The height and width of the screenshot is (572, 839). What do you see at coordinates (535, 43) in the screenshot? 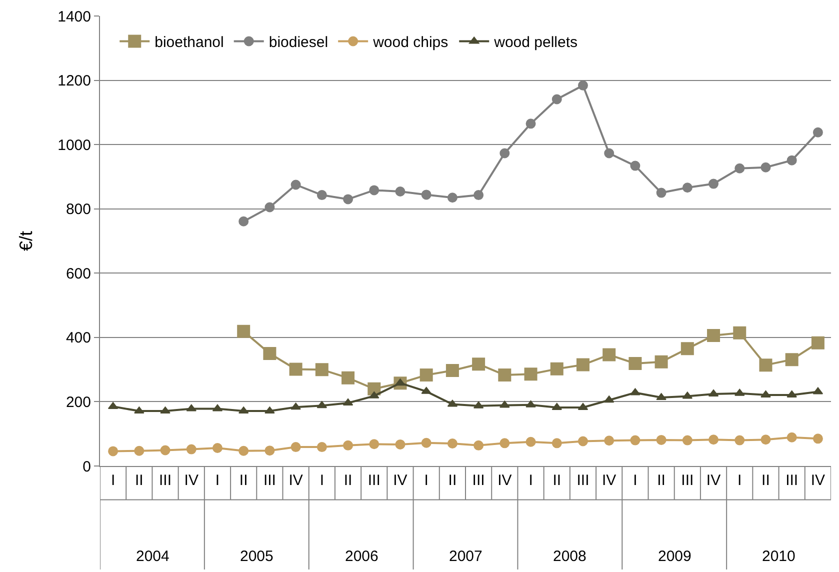
I see `legend-label: wood pellets` at bounding box center [535, 43].